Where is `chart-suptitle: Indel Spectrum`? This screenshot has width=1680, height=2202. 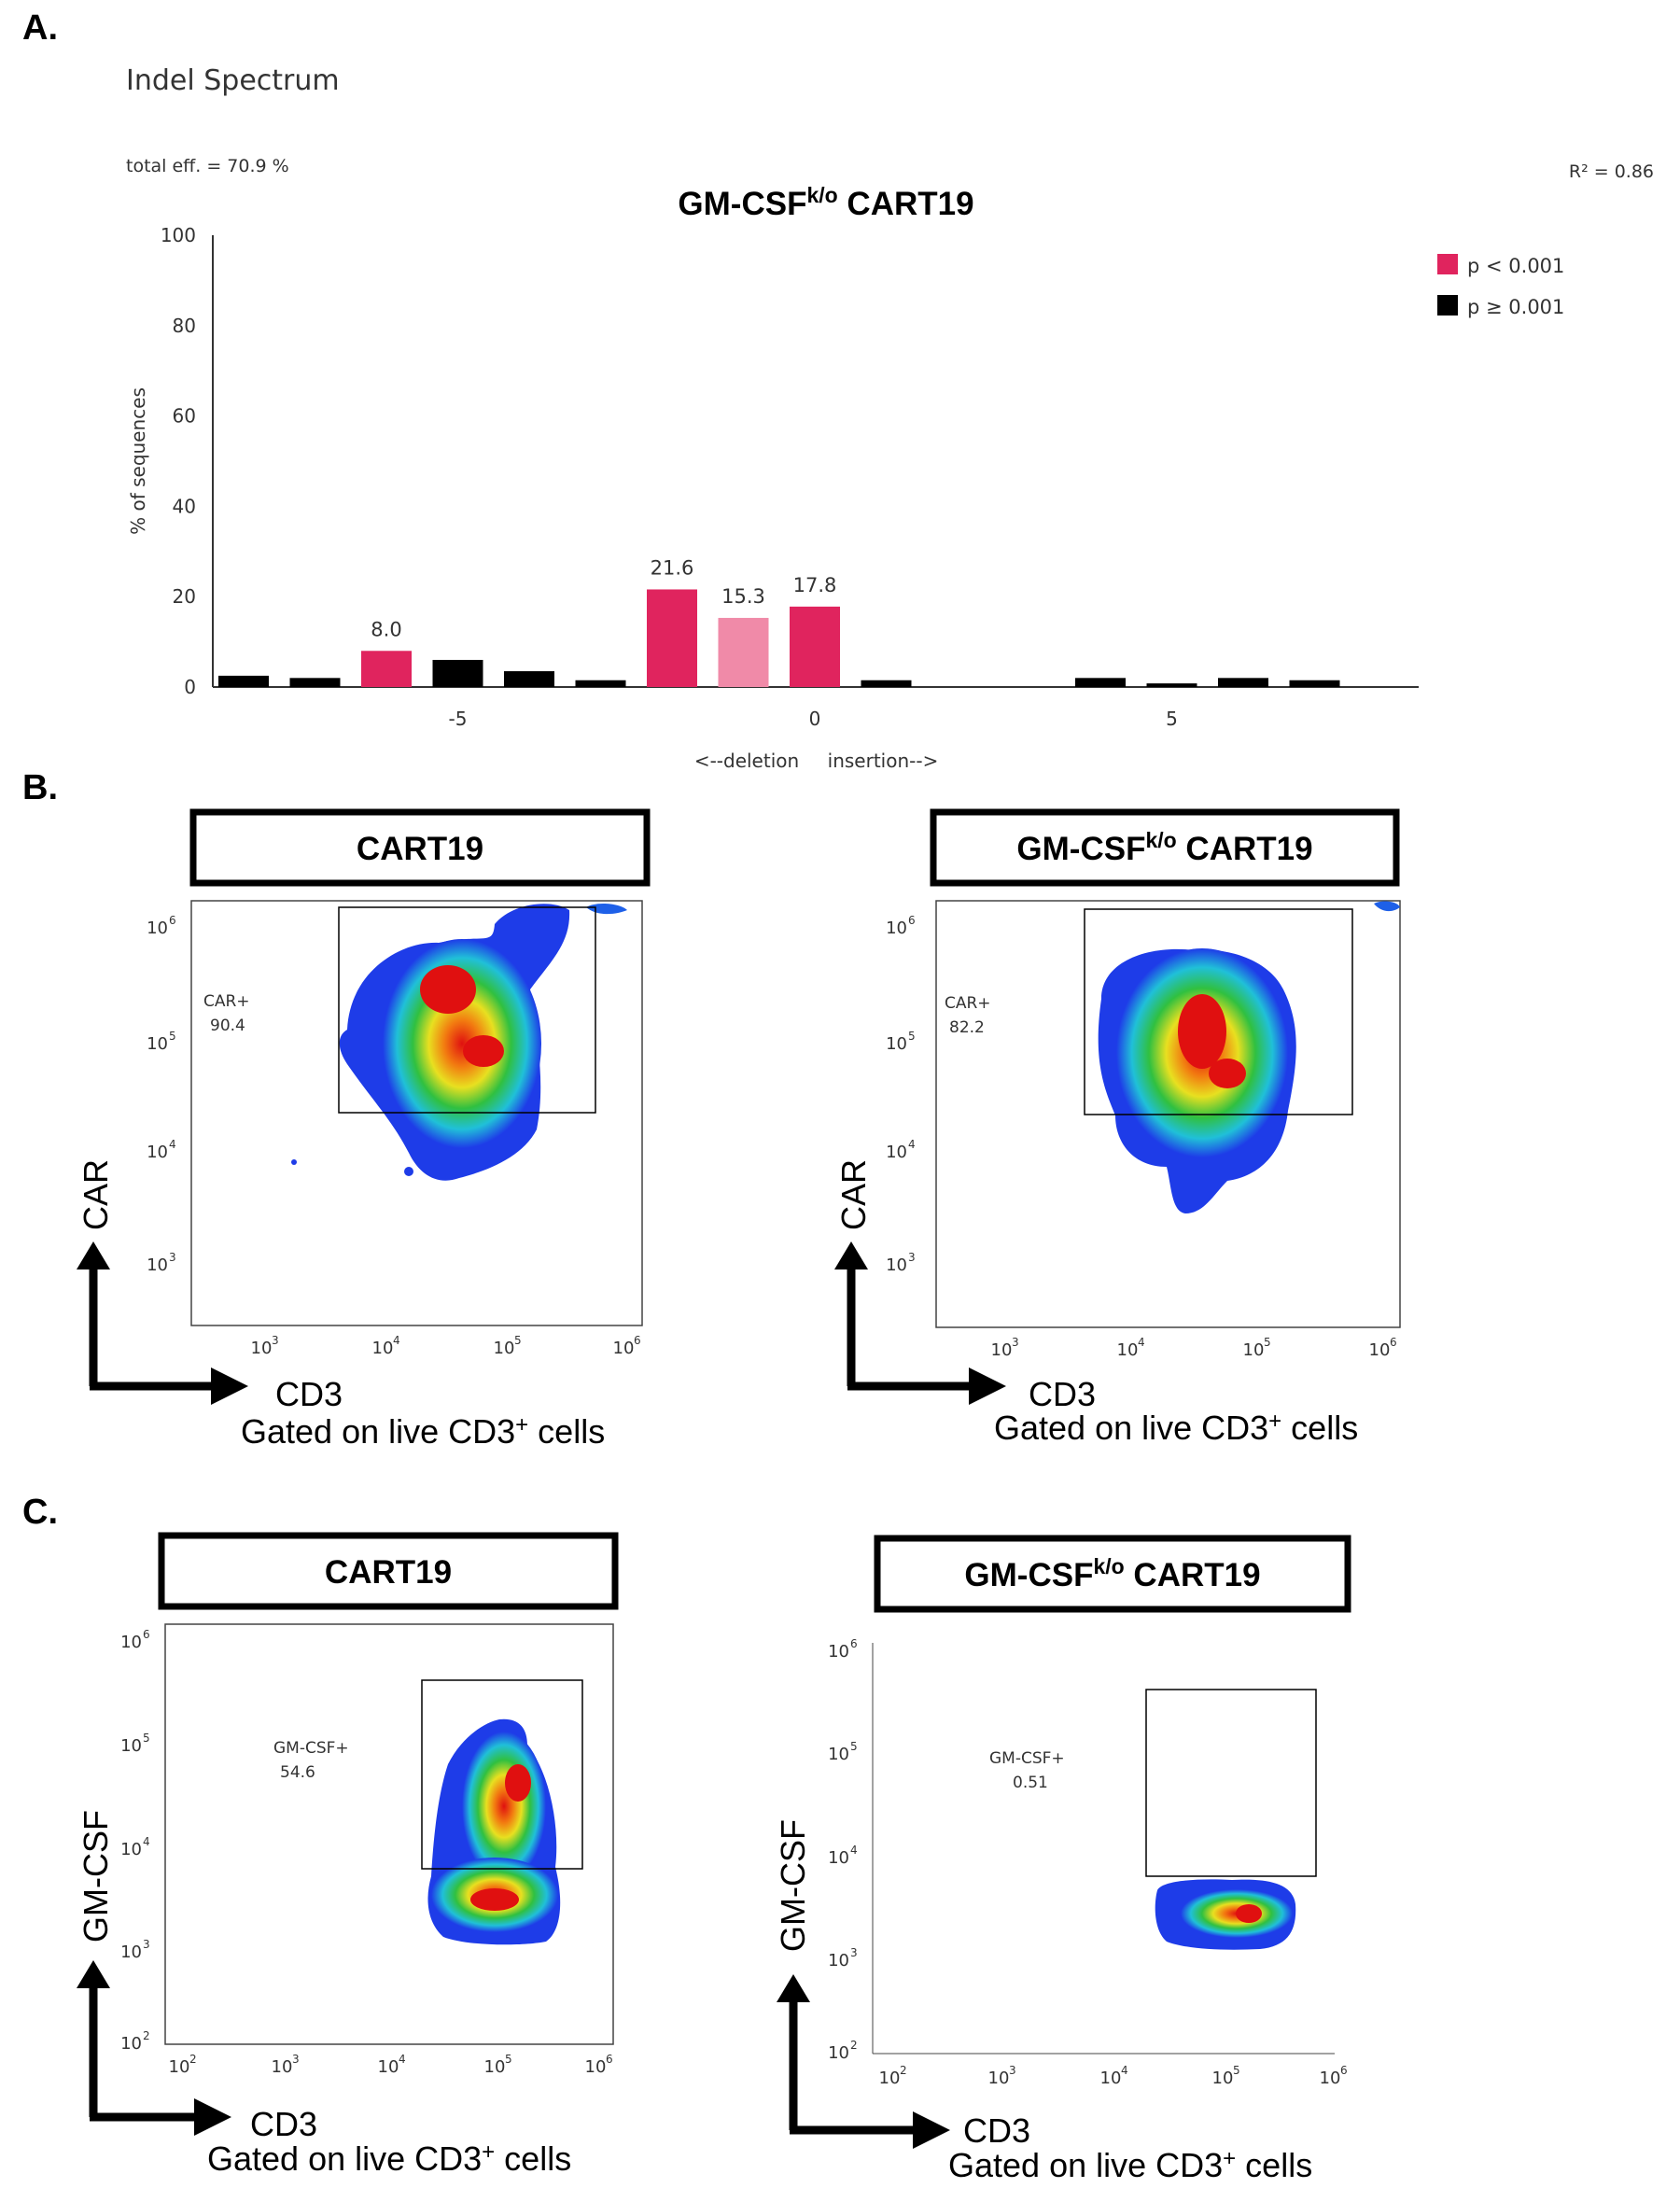 chart-suptitle: Indel Spectrum is located at coordinates (233, 80).